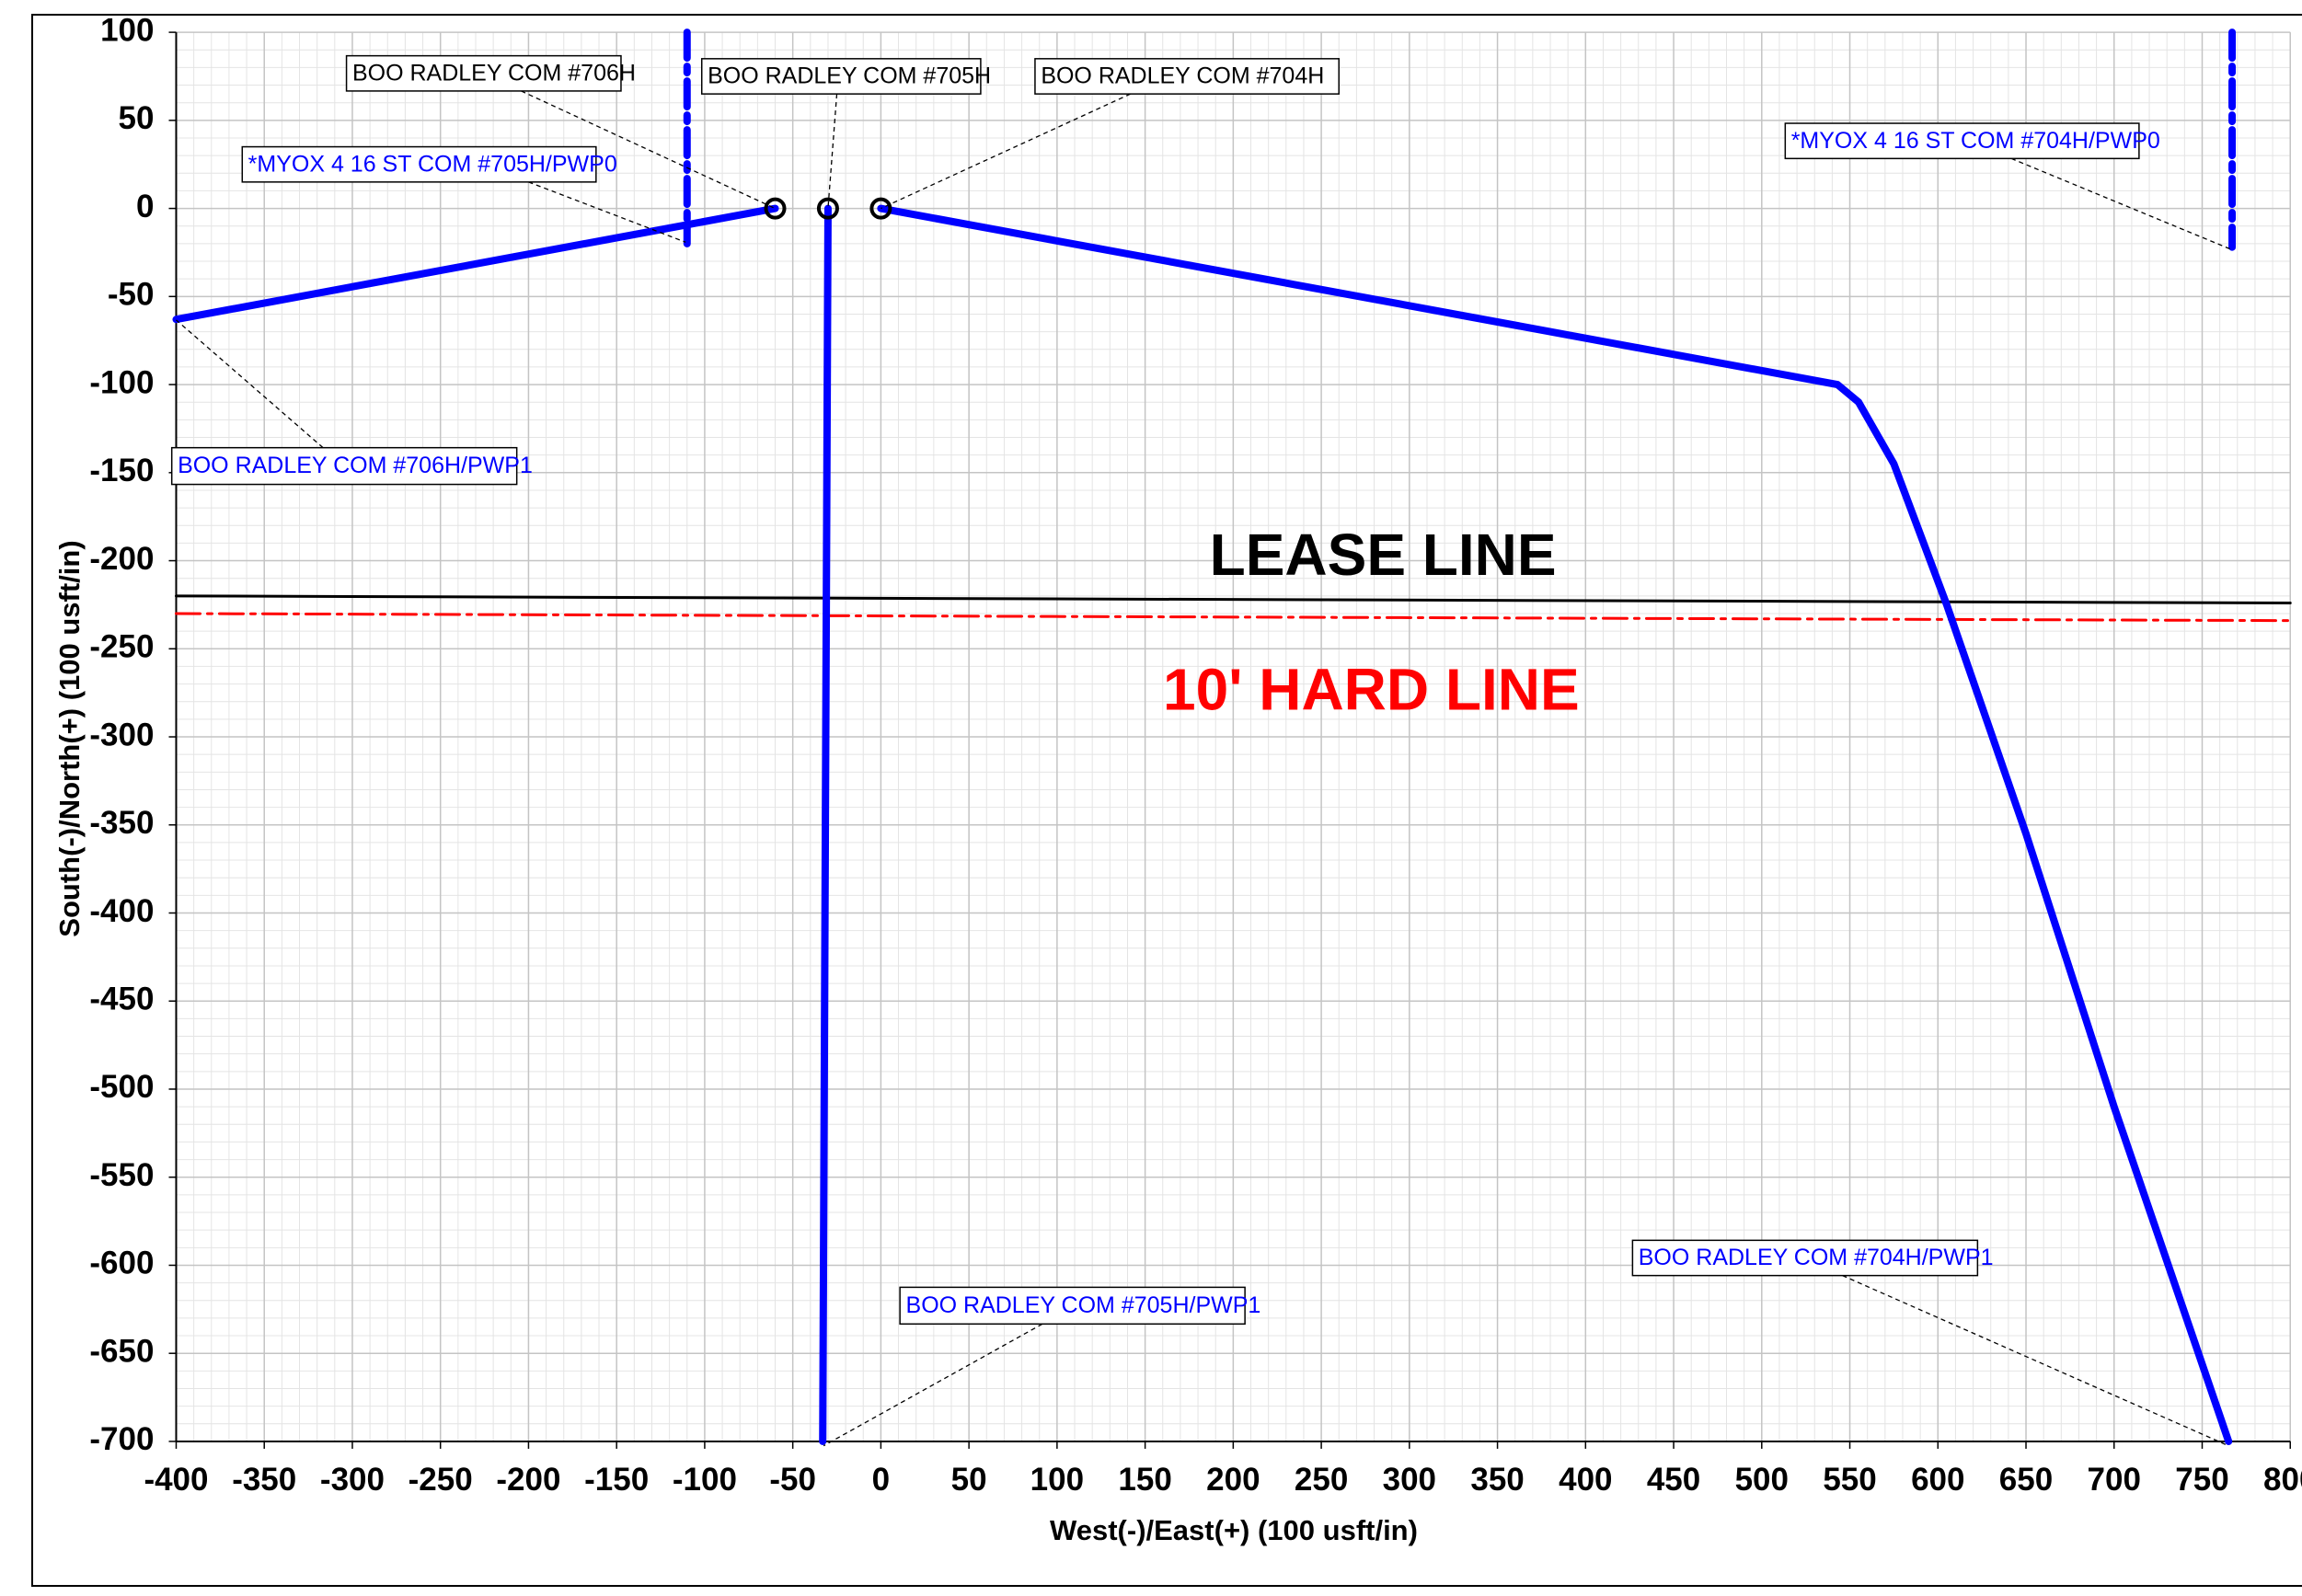 This screenshot has width=2302, height=1596. I want to click on y-tick-label: -400, so click(122, 911).